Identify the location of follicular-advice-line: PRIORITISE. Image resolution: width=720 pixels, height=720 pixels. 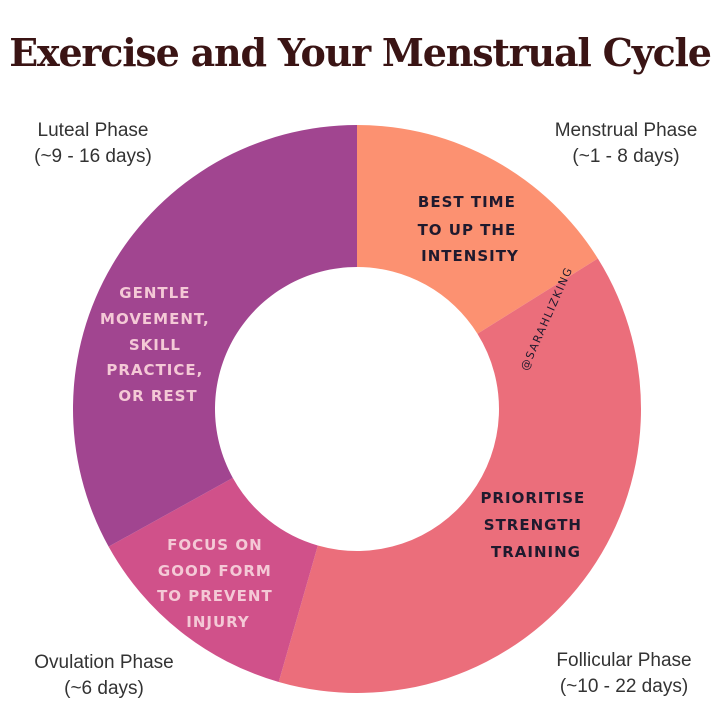
(532, 498).